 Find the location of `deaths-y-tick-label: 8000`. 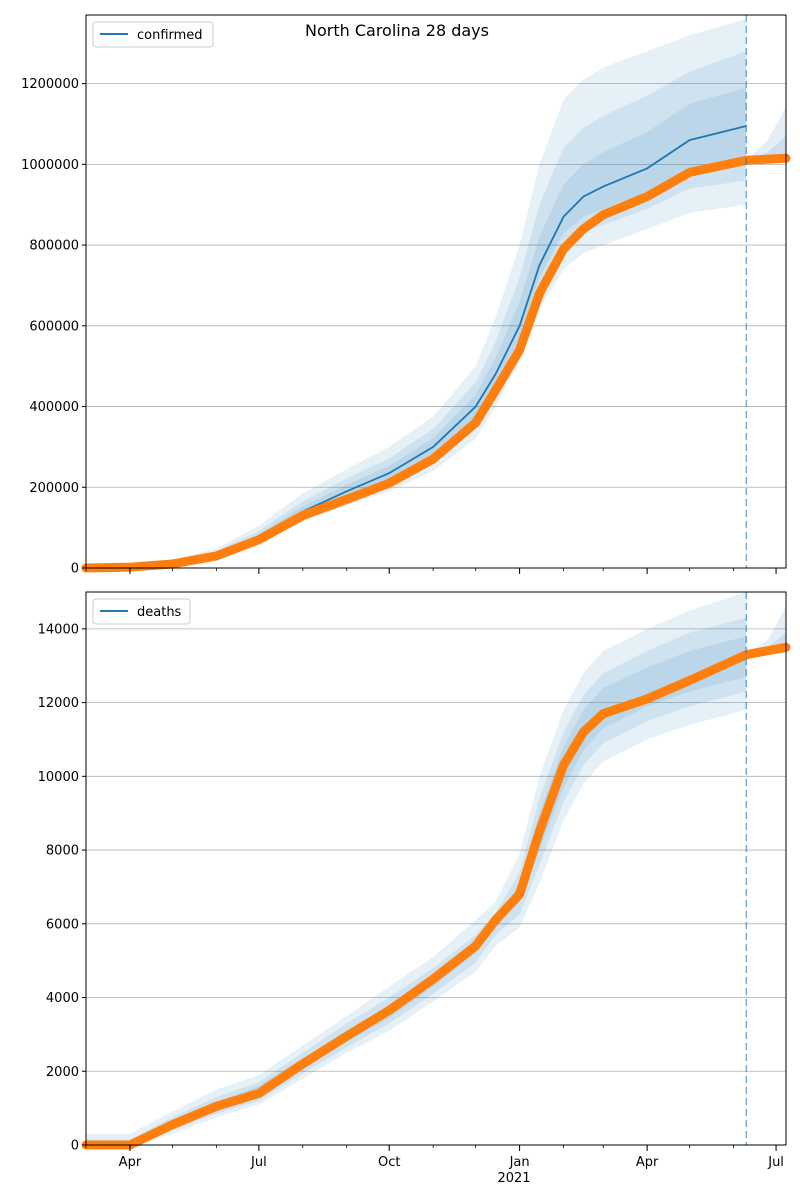

deaths-y-tick-label: 8000 is located at coordinates (62, 851).